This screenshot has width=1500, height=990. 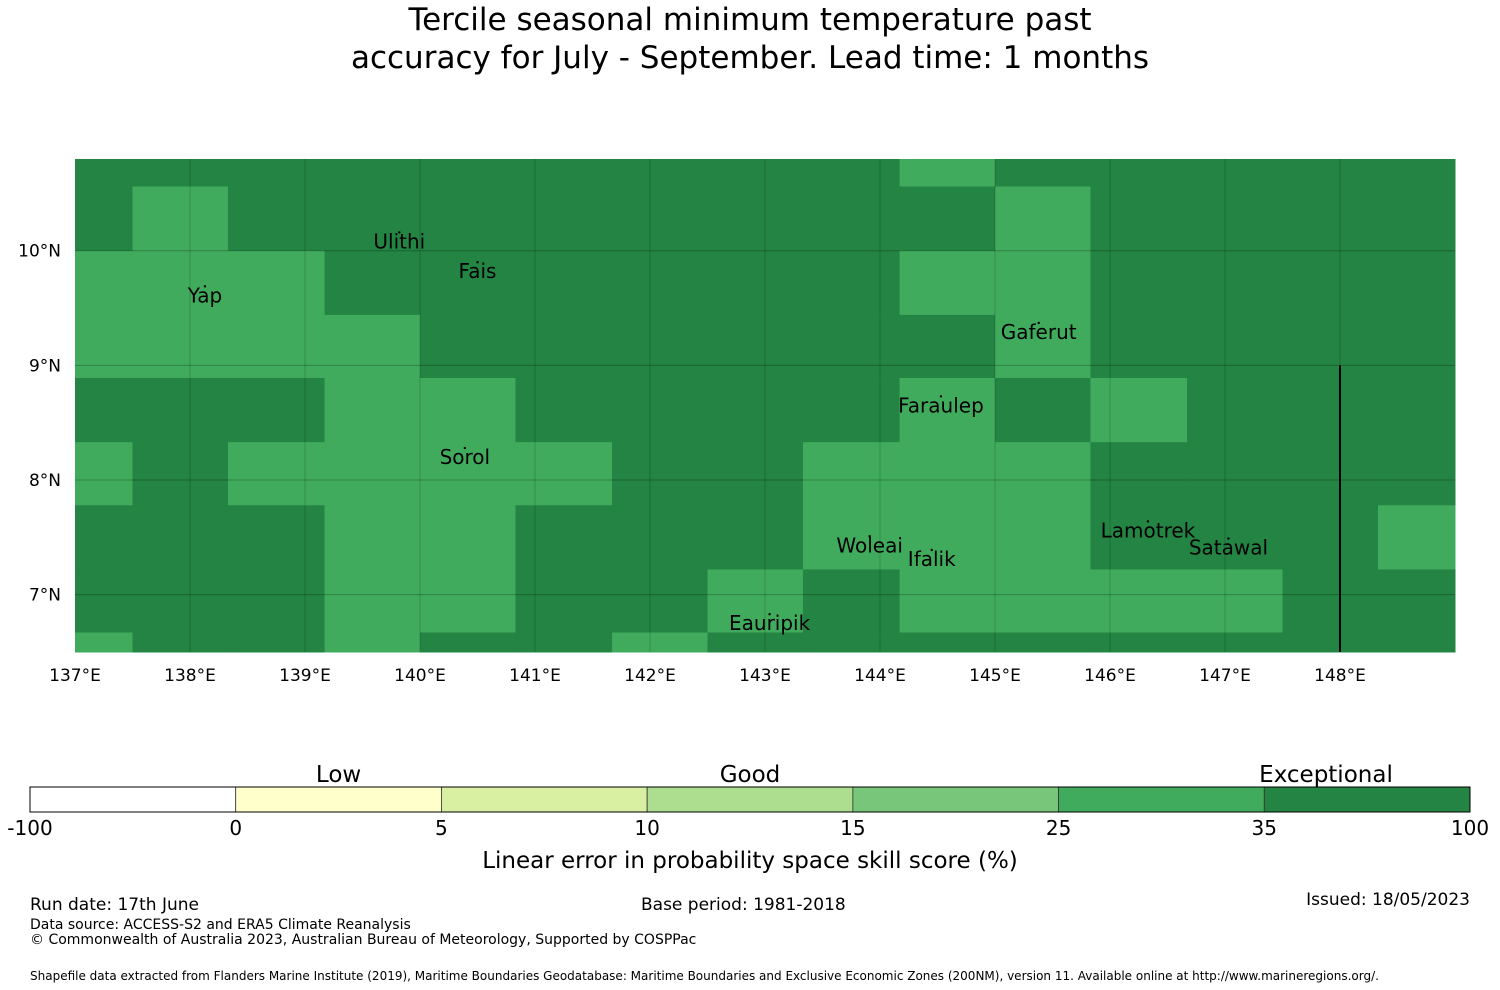 I want to click on lon-tick-label: 147°E, so click(x=1225, y=676).